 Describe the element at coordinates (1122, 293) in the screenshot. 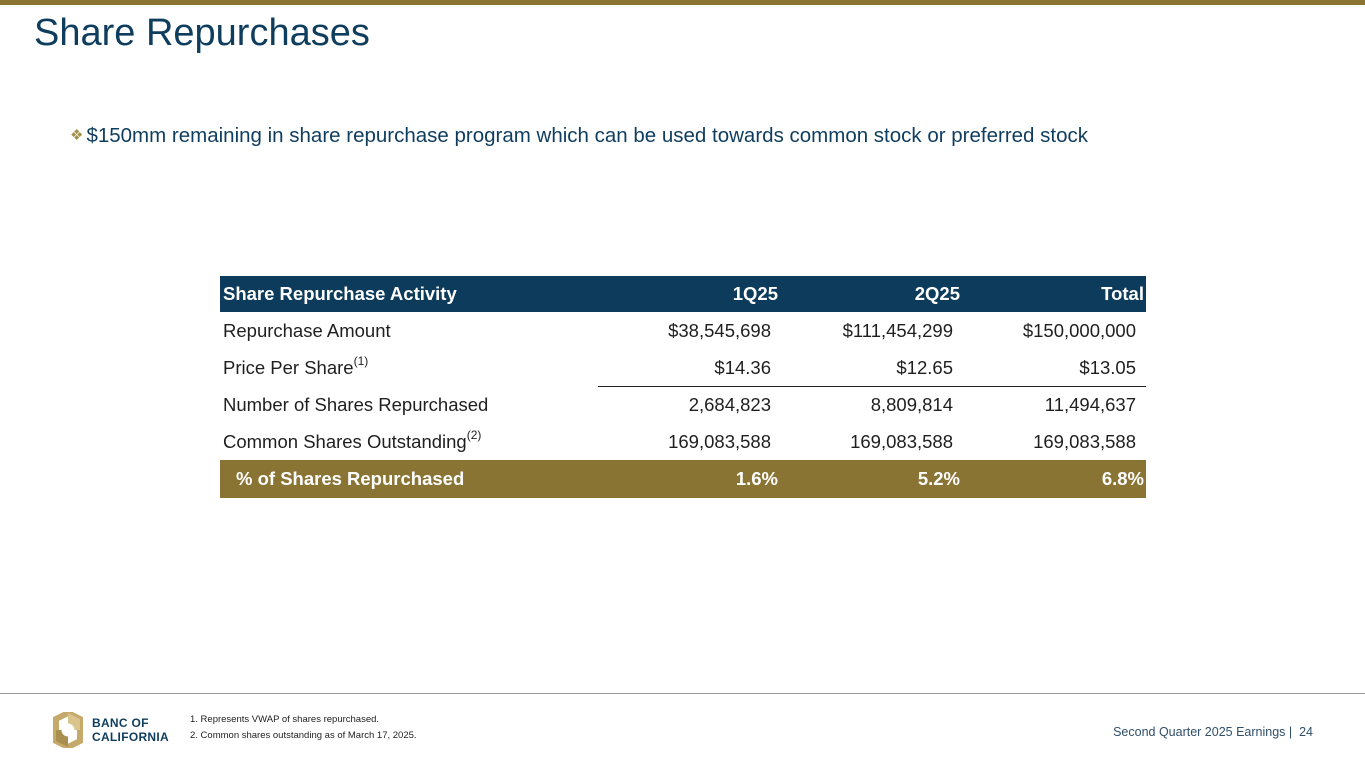

I see `header-total: Total` at that location.